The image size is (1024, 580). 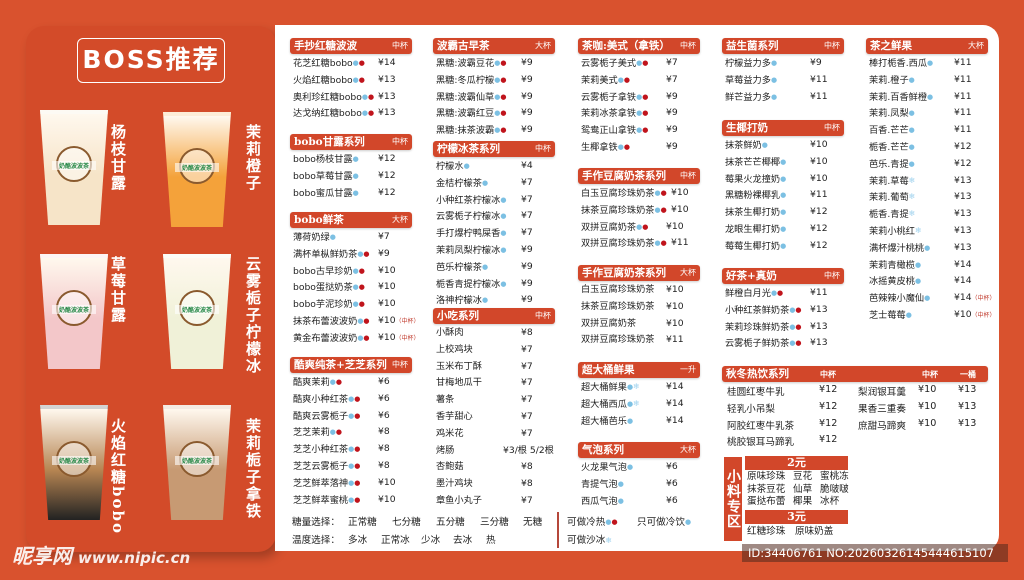 I want to click on item-name-text: 黑糖:波霸仙草, so click(x=465, y=97).